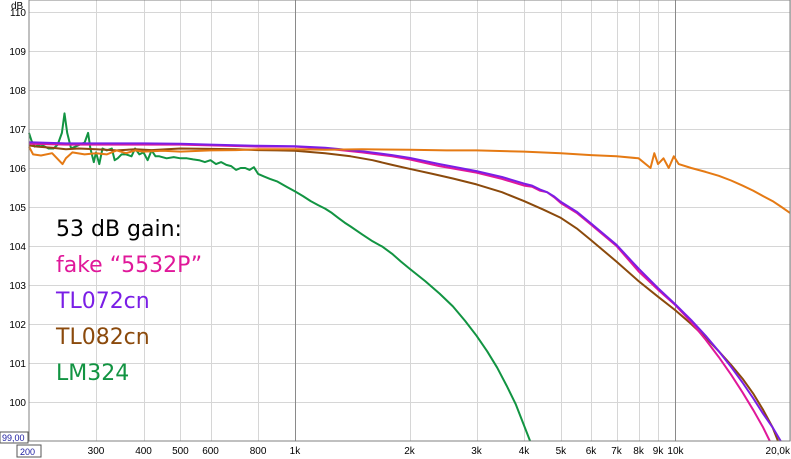 Image resolution: width=791 pixels, height=459 pixels. Describe the element at coordinates (675, 451) in the screenshot. I see `x-tick-label: 10k` at that location.